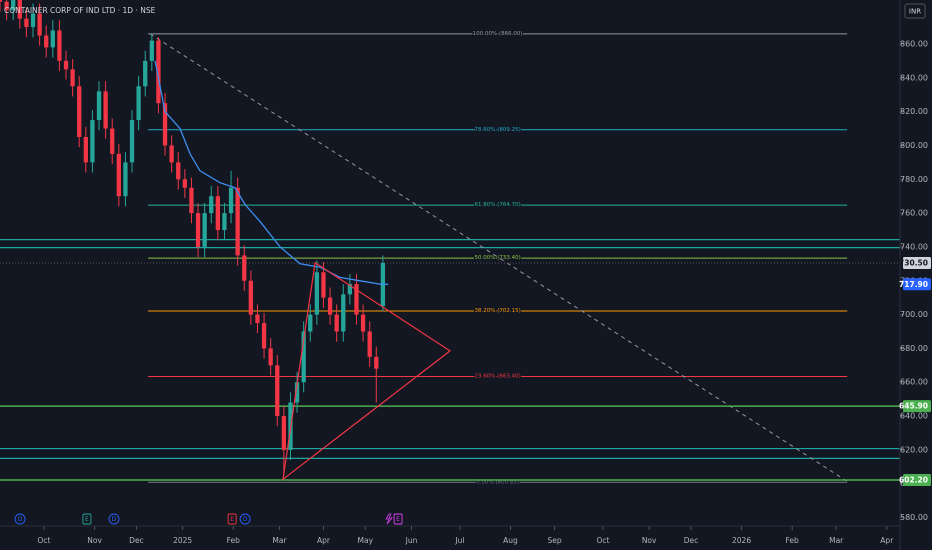  I want to click on fib-label: 78.60% (809.25), so click(498, 130).